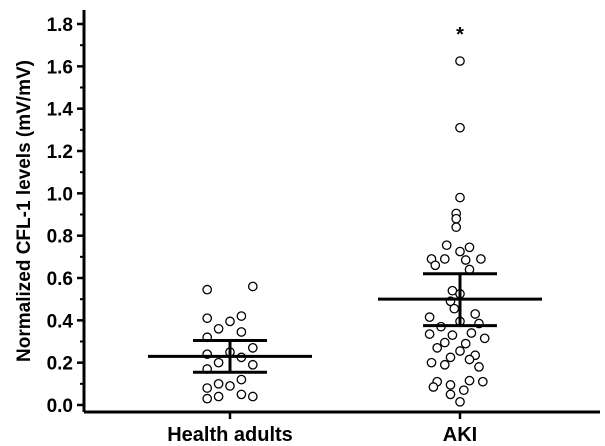  Describe the element at coordinates (230, 435) in the screenshot. I see `x-category-label: Health adults` at that location.